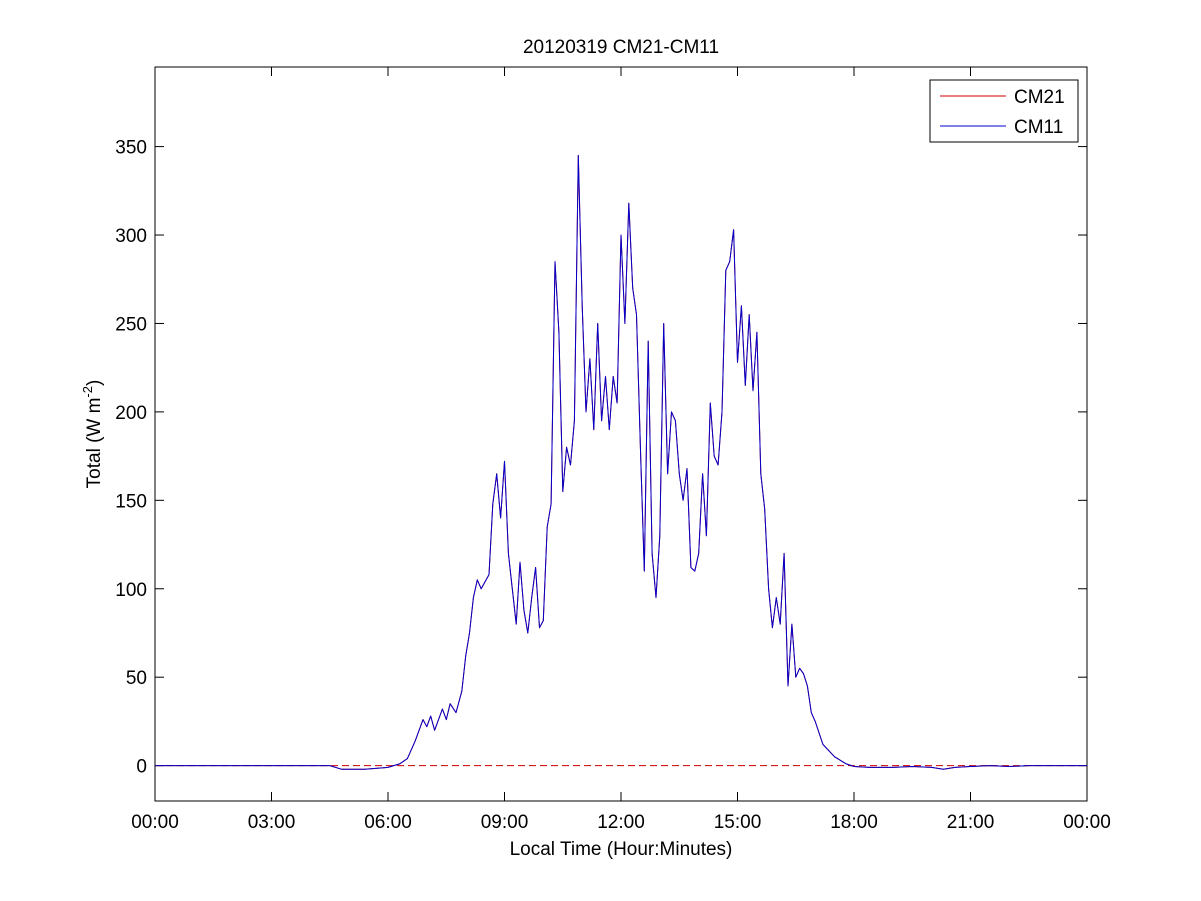 Image resolution: width=1201 pixels, height=901 pixels. What do you see at coordinates (738, 822) in the screenshot?
I see `x-tick-label: 15:00` at bounding box center [738, 822].